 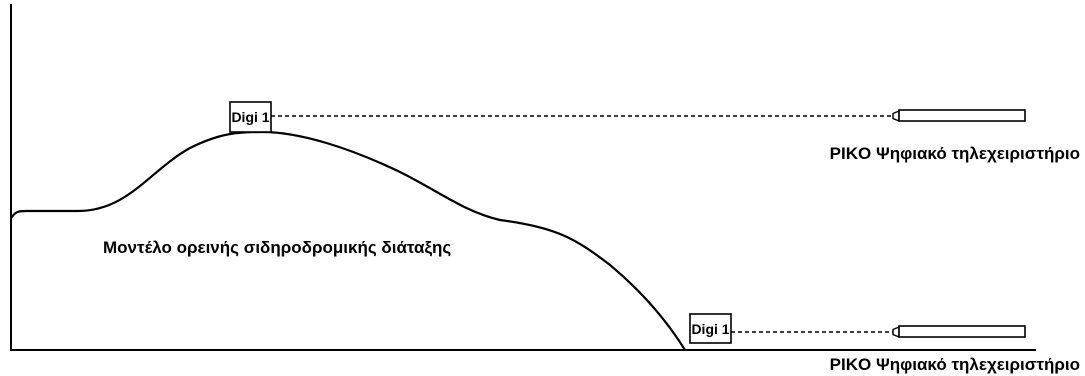 What do you see at coordinates (884, 343) in the screenshot?
I see `digi-module-lower: Digi 1 PIKO Ψηφιακό τηλεχειριστήριο` at bounding box center [884, 343].